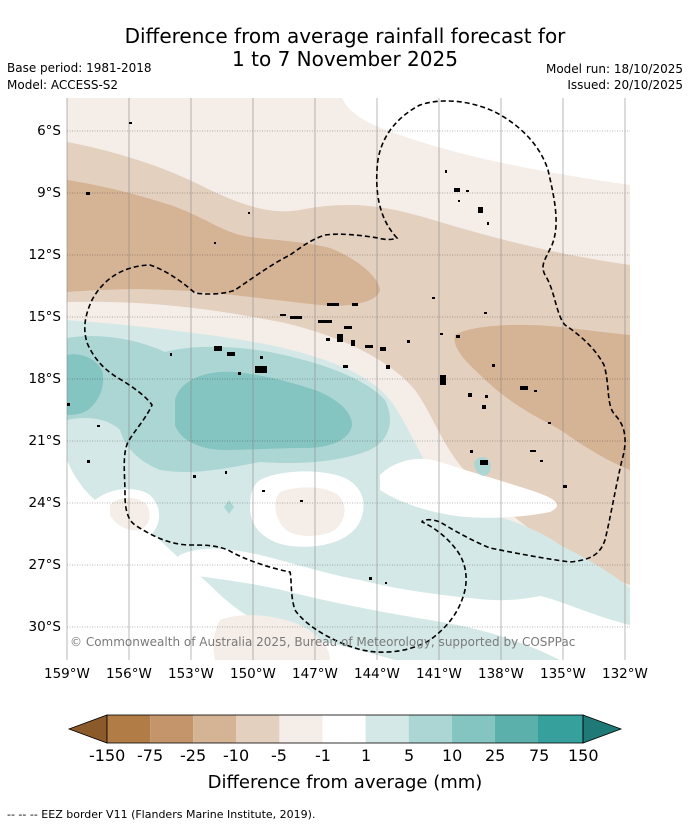  What do you see at coordinates (263, 410) in the screenshot?
I see `region-wet-strong-central` at bounding box center [263, 410].